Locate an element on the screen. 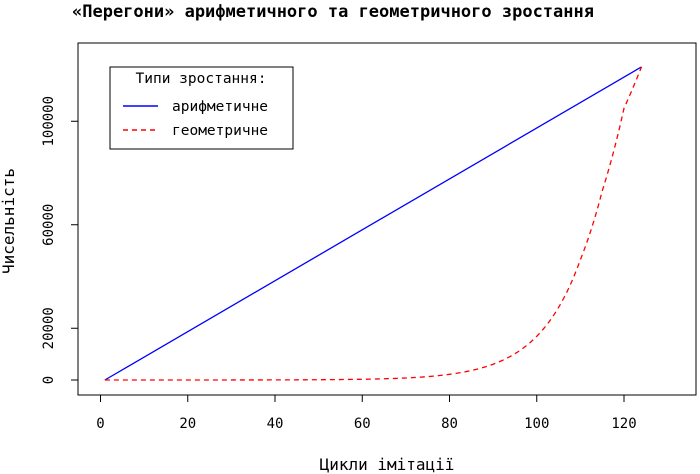  x-tick-label: 80 is located at coordinates (449, 424).